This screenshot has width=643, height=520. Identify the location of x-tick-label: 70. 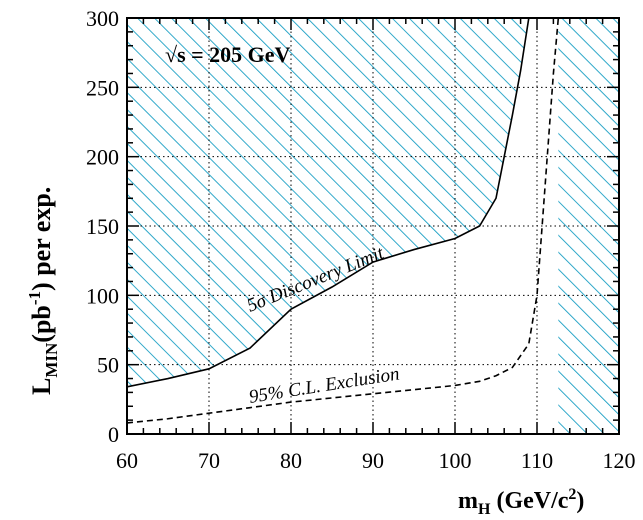
(209, 460).